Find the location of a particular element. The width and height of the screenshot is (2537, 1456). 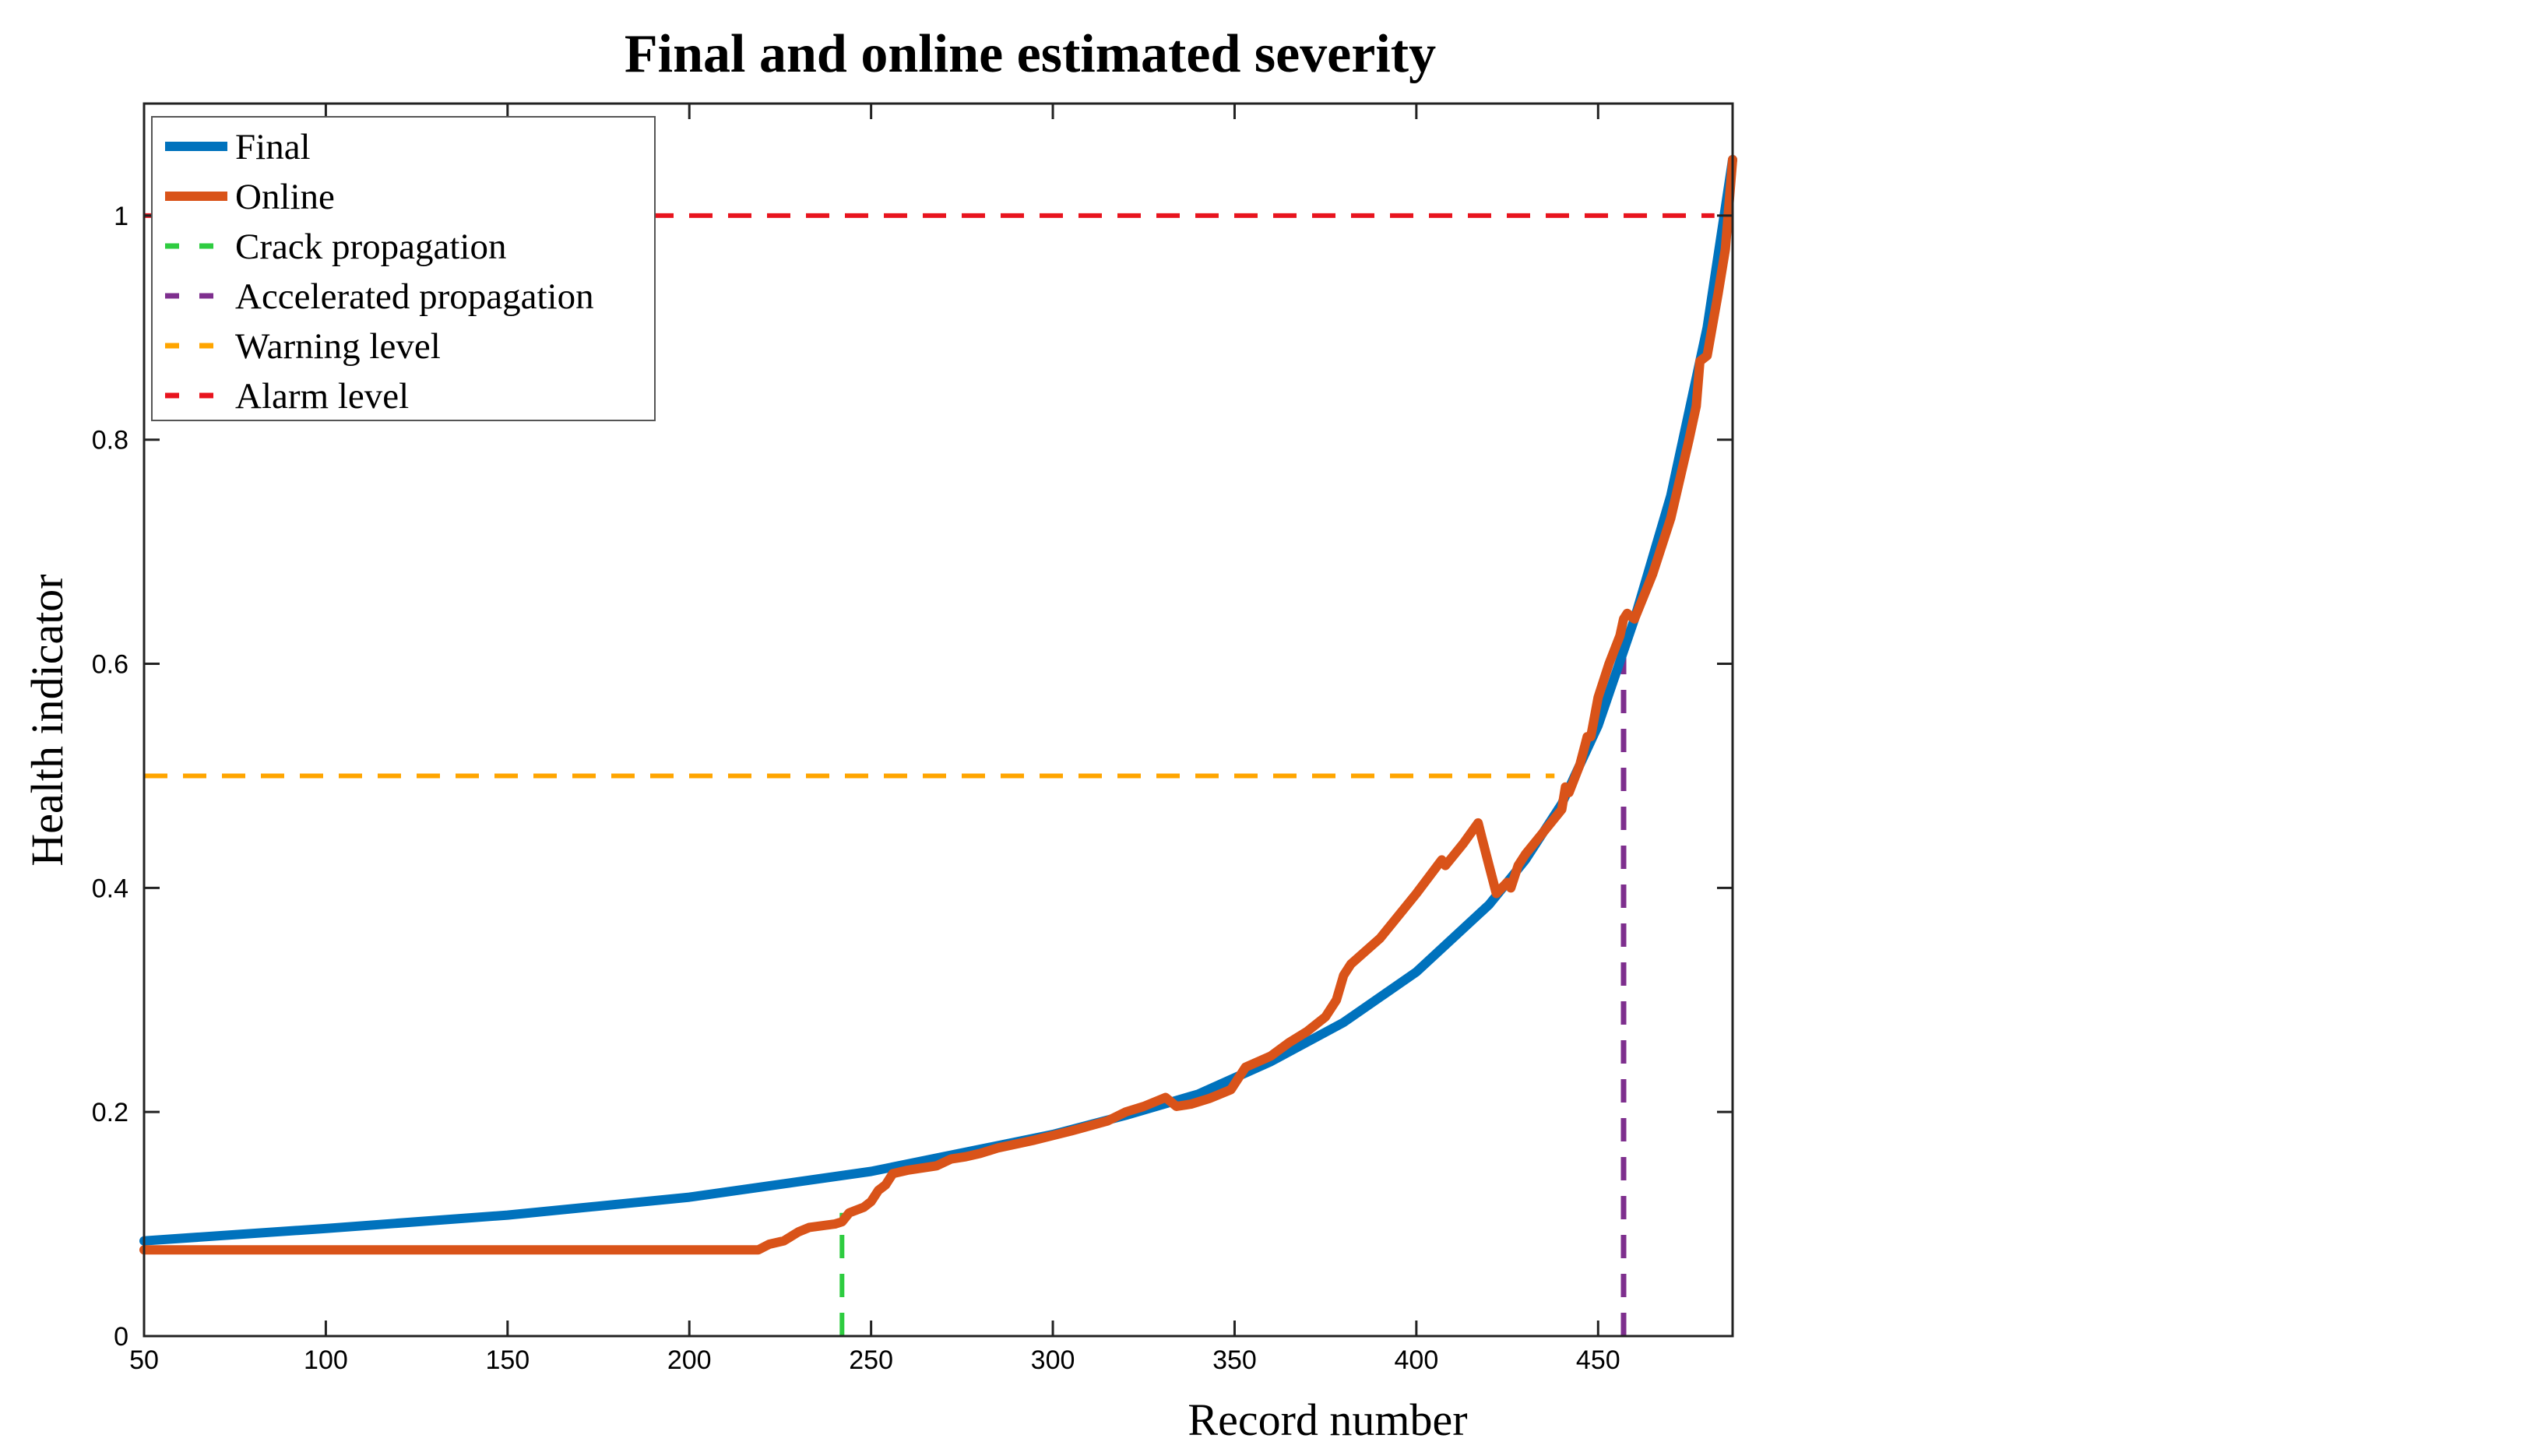

x-tick-label: 400 is located at coordinates (1417, 1360).